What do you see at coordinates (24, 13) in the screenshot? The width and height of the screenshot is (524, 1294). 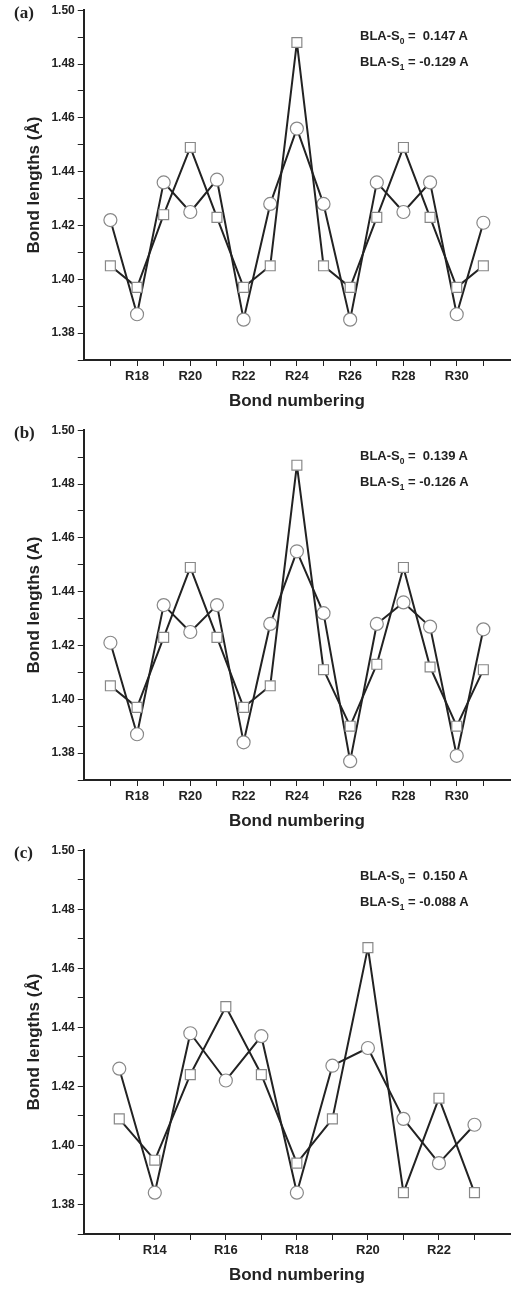 I see `chart-title: (a)` at bounding box center [24, 13].